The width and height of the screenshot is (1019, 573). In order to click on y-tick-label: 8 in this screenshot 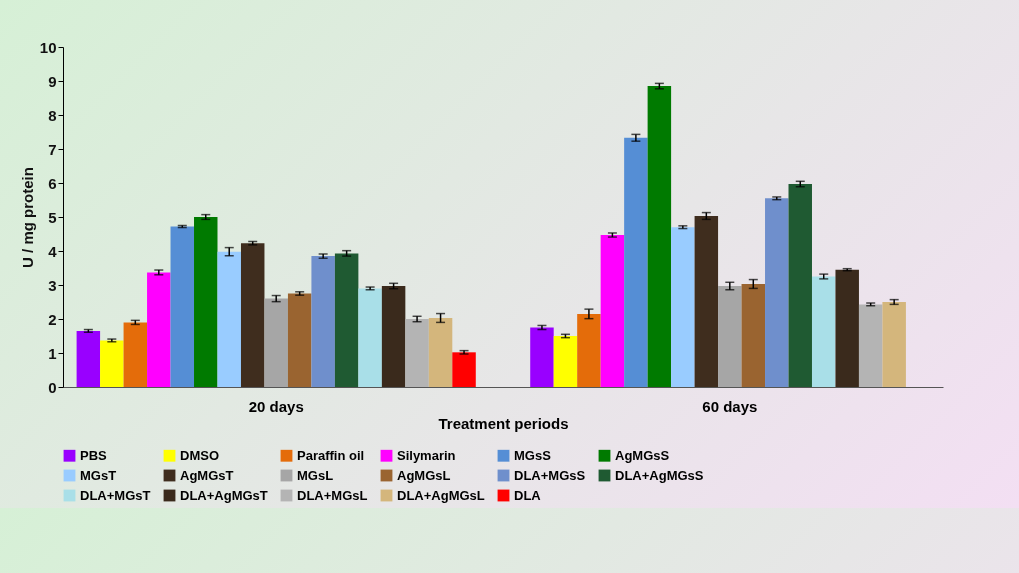, I will do `click(52, 115)`.